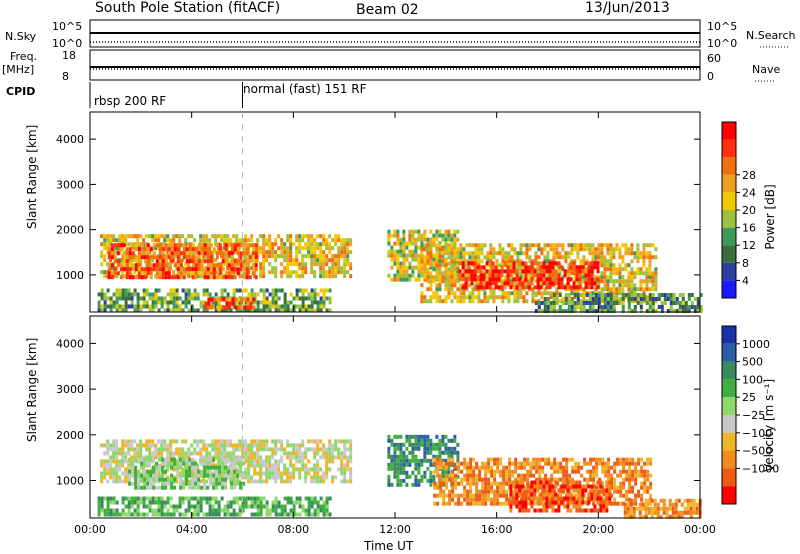 This screenshot has width=800, height=554. I want to click on power-heatmap-cells, so click(400, 271).